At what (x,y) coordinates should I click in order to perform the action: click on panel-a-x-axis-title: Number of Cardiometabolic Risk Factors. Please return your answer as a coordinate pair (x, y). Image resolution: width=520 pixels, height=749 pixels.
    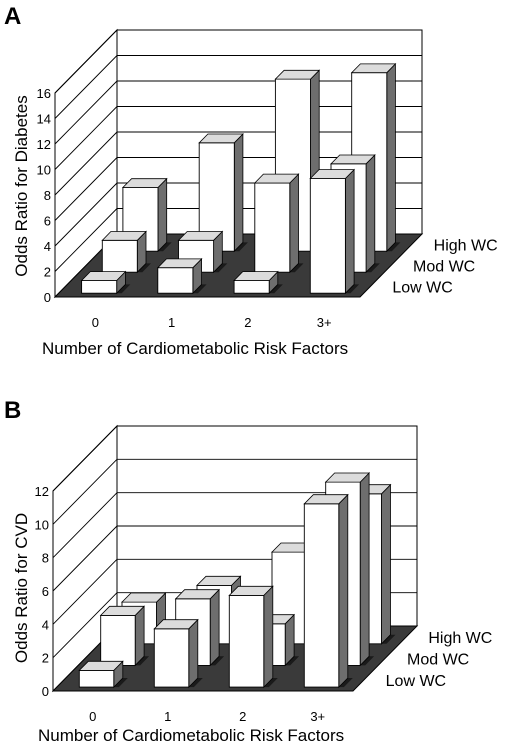
    Looking at the image, I should click on (195, 348).